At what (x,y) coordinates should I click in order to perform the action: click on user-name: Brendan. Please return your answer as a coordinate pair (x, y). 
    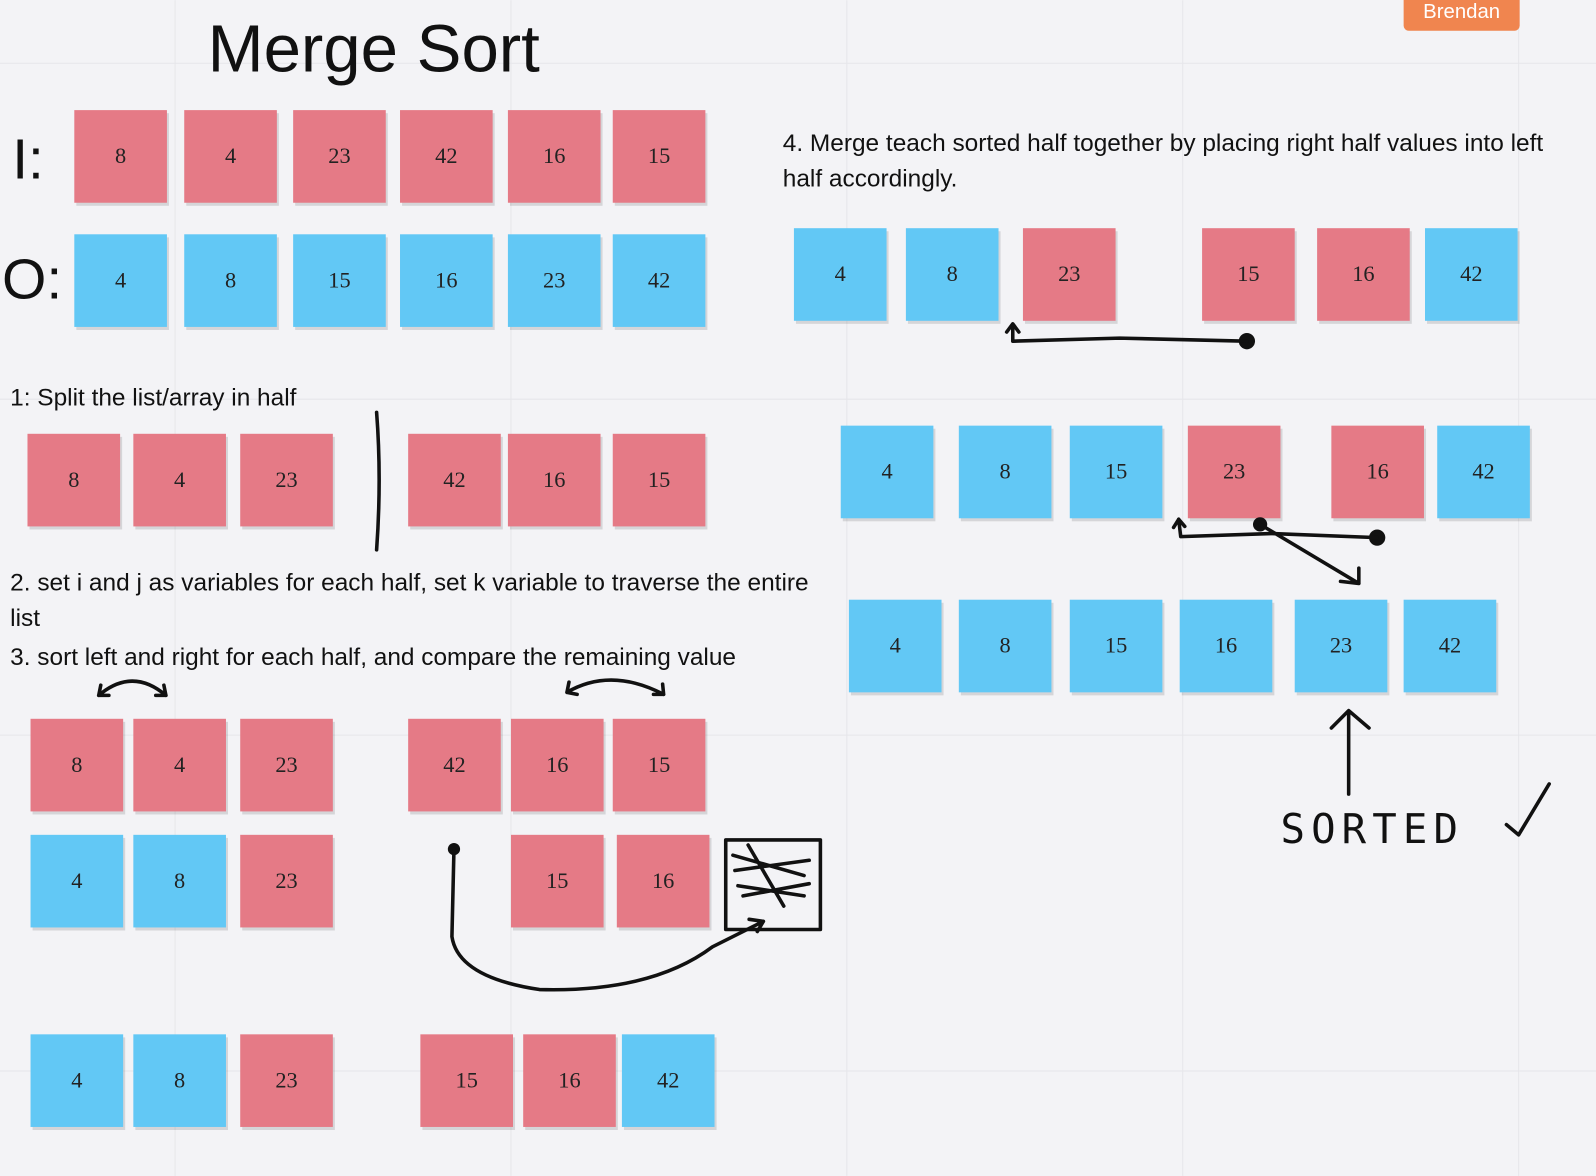
    Looking at the image, I should click on (1461, 12).